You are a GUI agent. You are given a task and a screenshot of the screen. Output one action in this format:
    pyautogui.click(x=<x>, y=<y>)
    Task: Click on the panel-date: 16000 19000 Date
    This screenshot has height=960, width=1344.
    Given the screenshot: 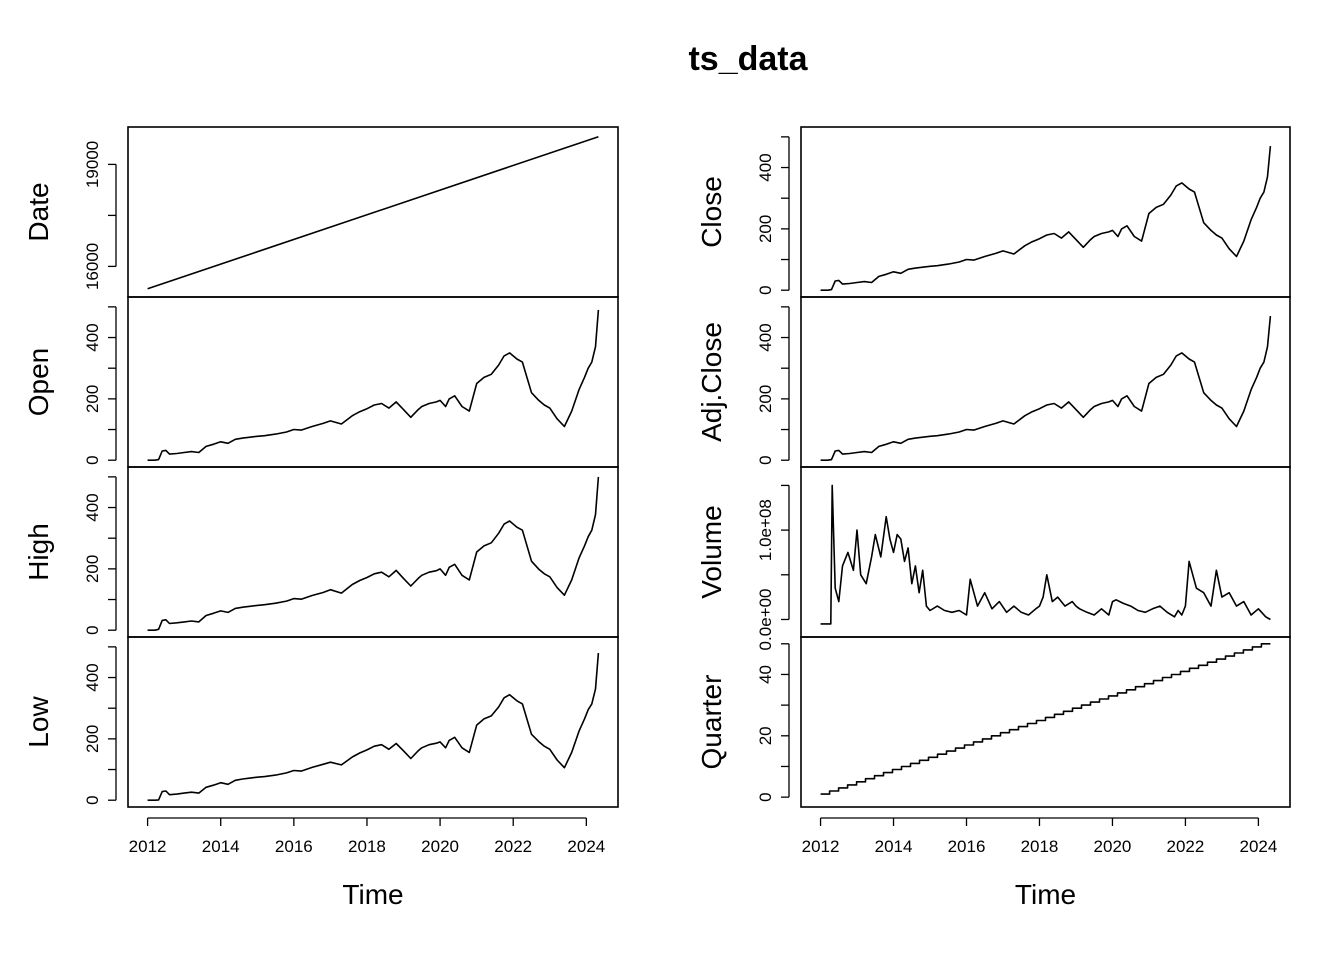 What is the action you would take?
    pyautogui.click(x=321, y=212)
    